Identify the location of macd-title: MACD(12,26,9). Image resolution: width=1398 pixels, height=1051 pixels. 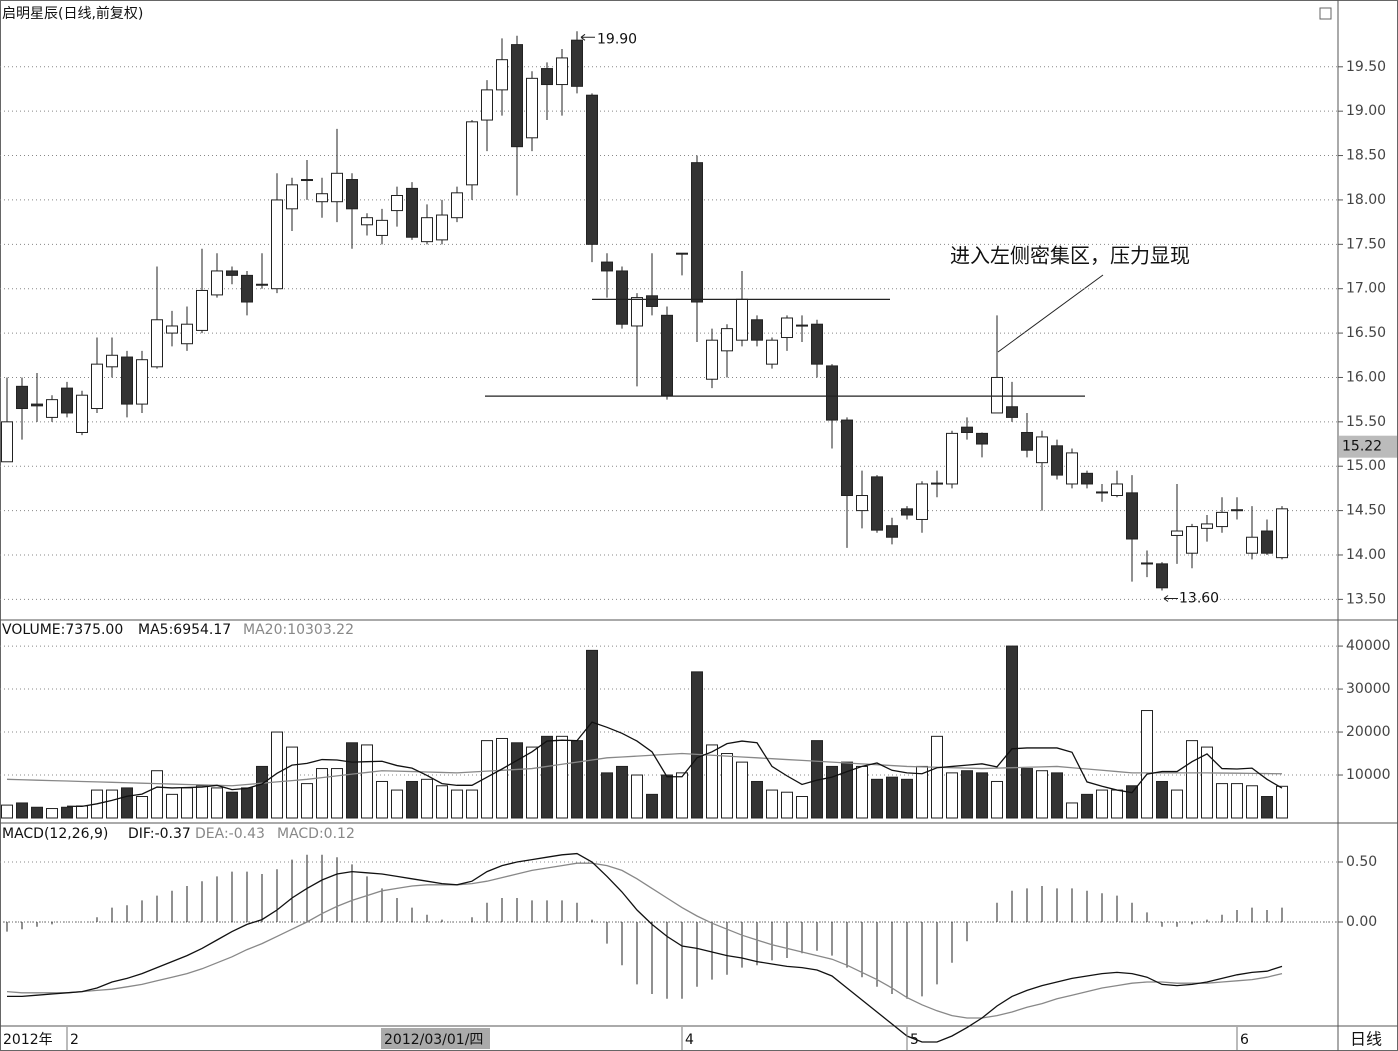
(55, 834).